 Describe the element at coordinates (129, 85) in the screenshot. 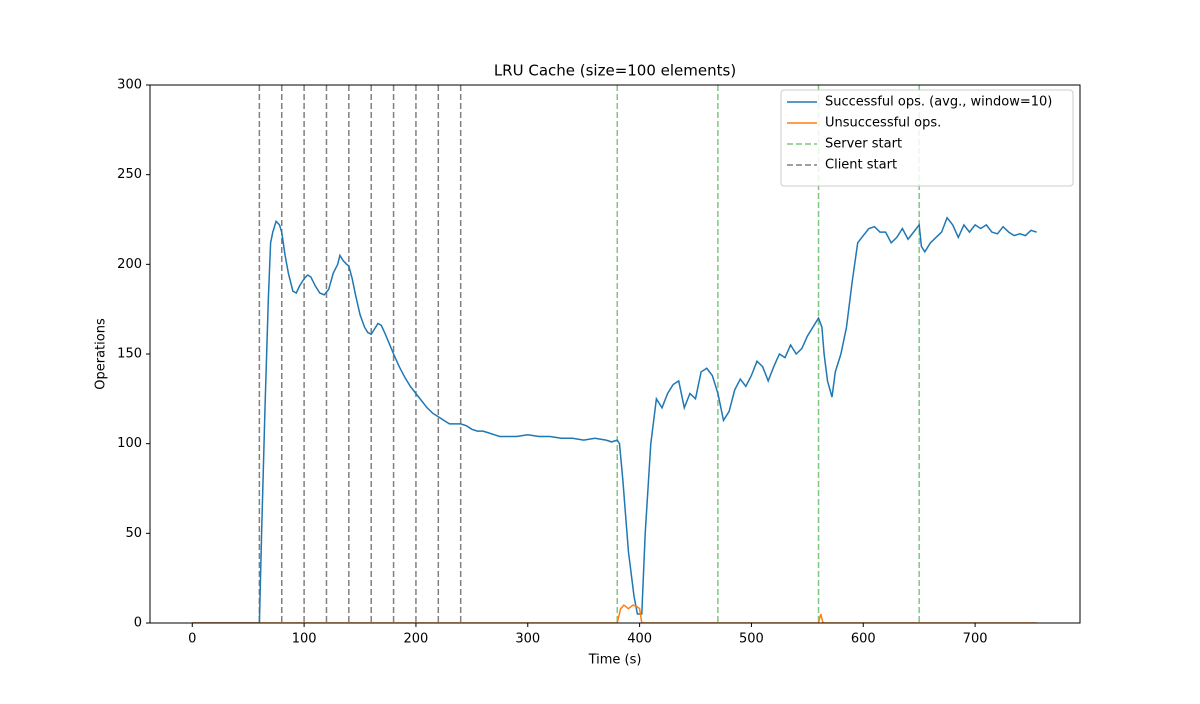

I see `y-tick-label: 300` at that location.